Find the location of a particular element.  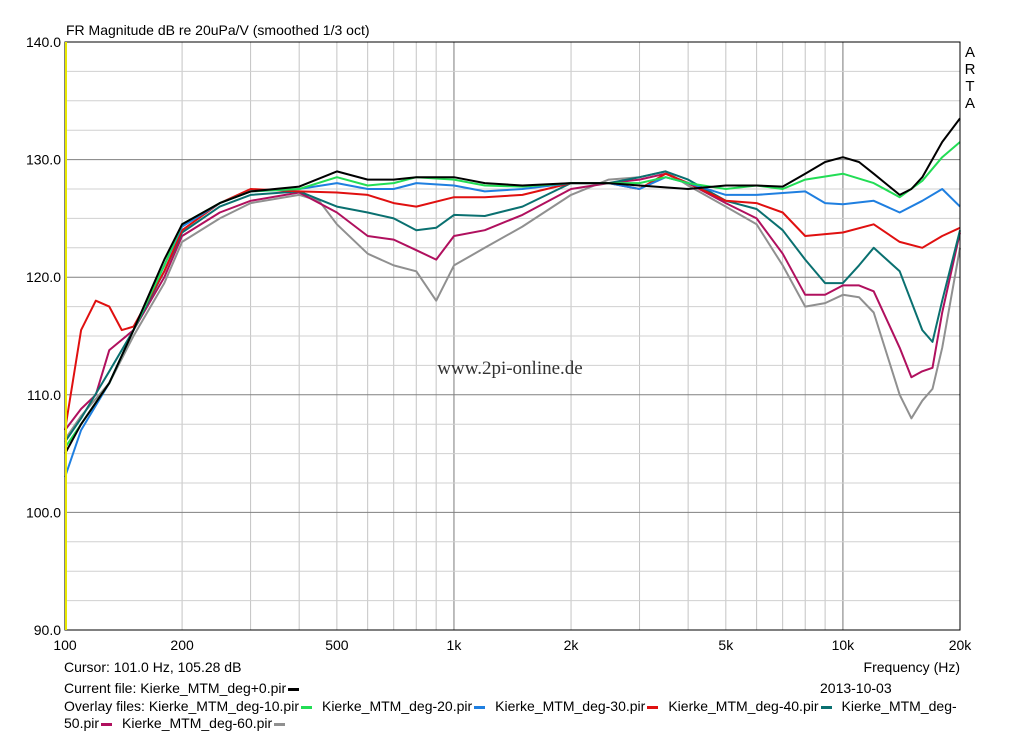

y-tick-label: 140.0 is located at coordinates (43, 42).